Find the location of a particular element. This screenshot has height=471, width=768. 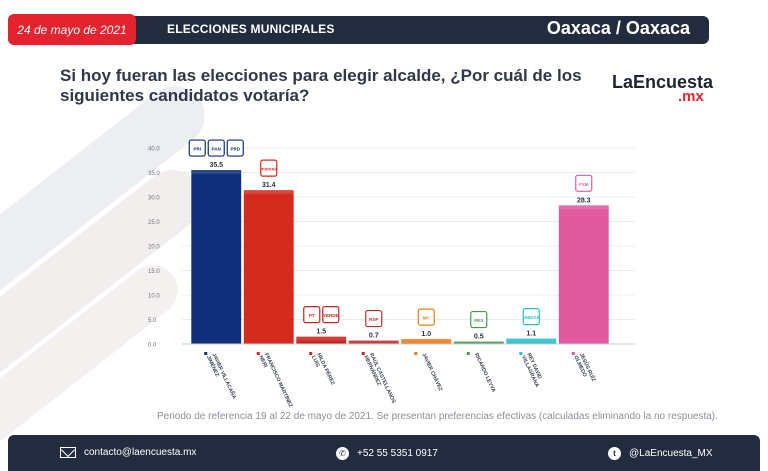

brand-suffix-text: .mx is located at coordinates (691, 96).